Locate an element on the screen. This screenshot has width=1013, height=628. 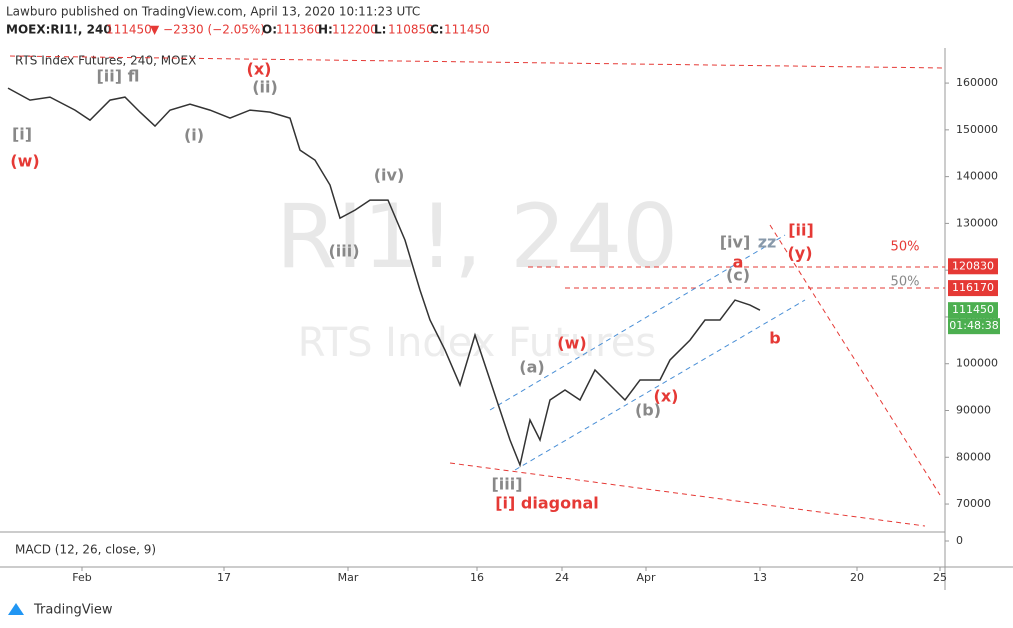
ohlc-label: C: is located at coordinates (437, 30).